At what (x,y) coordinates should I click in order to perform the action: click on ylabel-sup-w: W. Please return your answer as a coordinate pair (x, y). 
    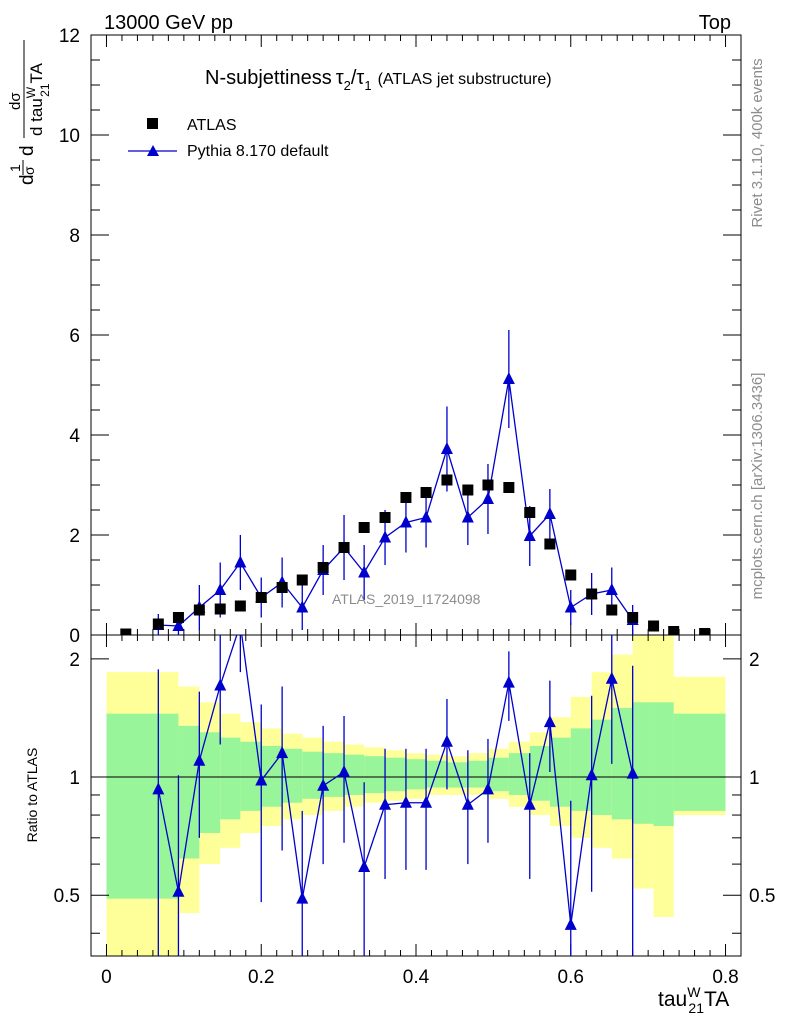
    Looking at the image, I should click on (31, 92).